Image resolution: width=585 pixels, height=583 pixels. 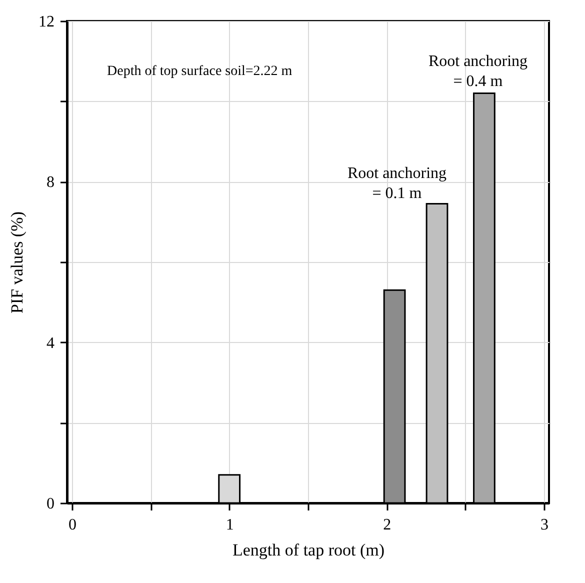 I want to click on x-tick-label: 2, so click(x=387, y=525).